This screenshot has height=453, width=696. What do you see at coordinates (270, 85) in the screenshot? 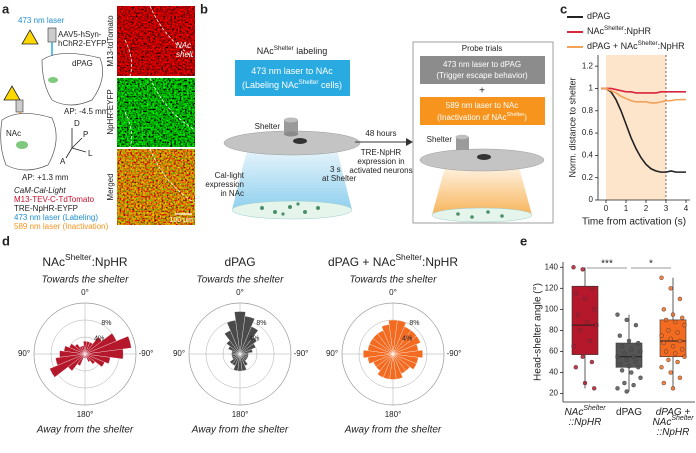
I see `text-run: (Labeling NAc` at bounding box center [270, 85].